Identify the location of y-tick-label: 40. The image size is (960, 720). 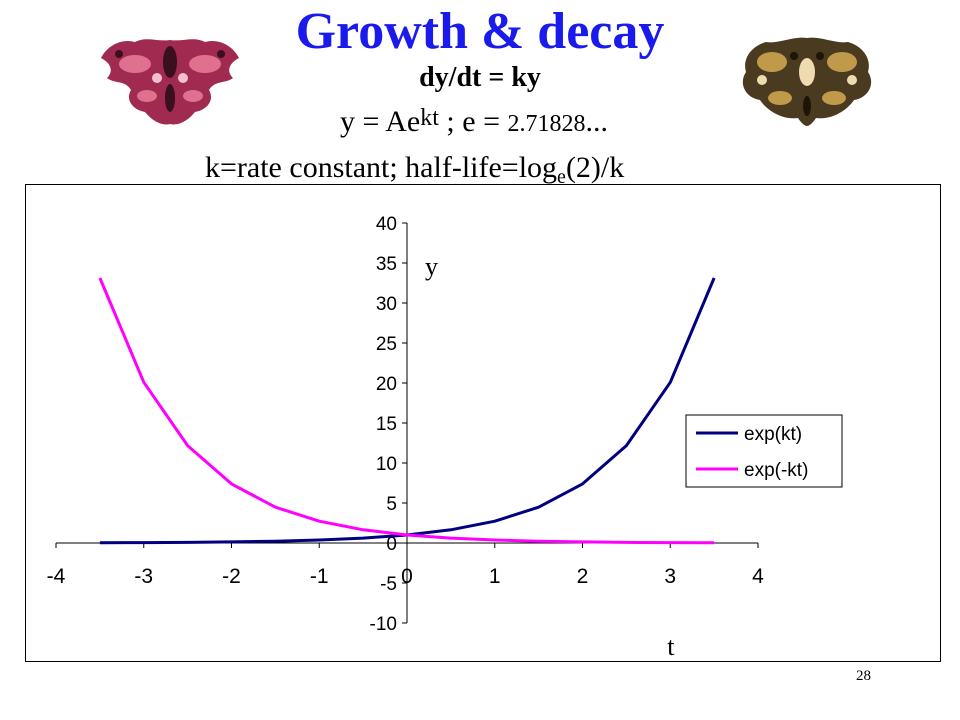
(386, 224).